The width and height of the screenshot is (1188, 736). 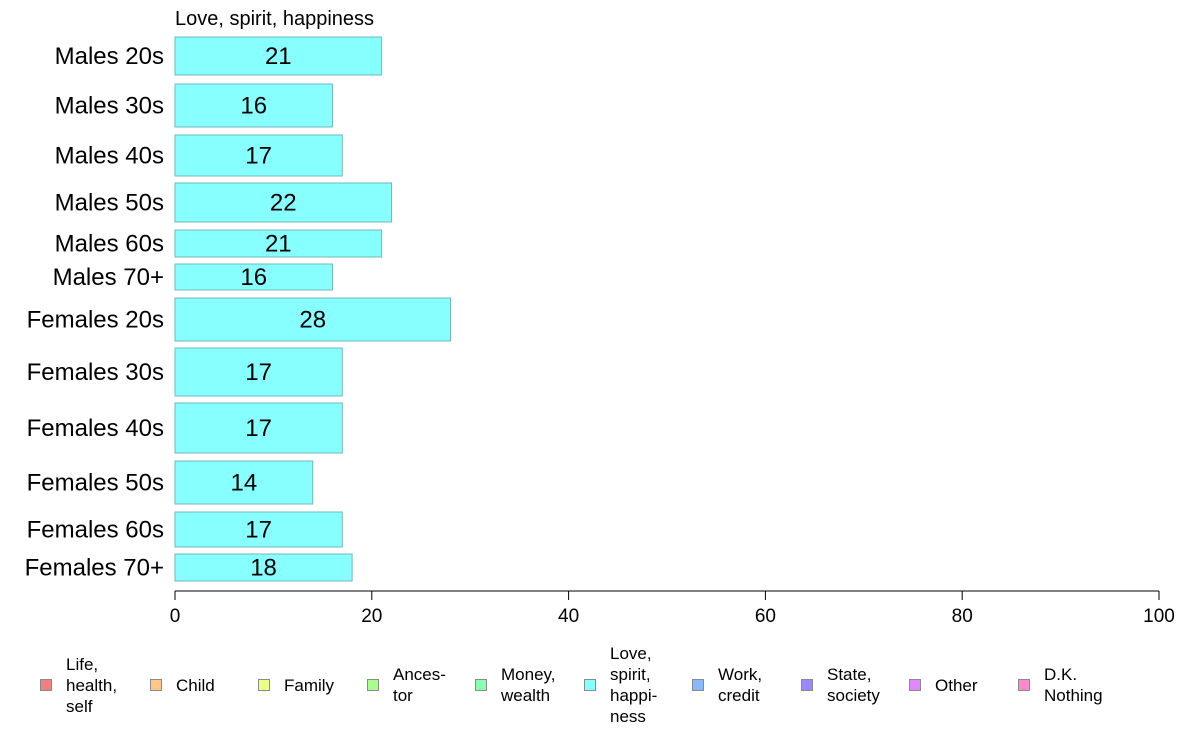 I want to click on category-label: Males 40s, so click(x=109, y=156).